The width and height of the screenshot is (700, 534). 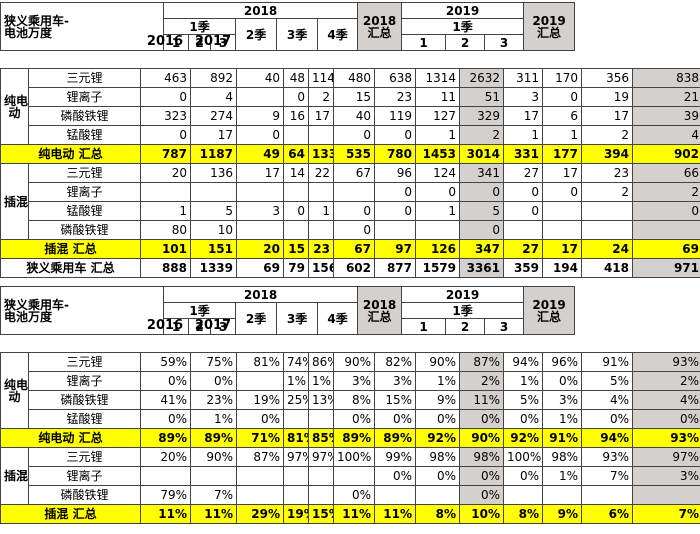 What do you see at coordinates (321, 514) in the screenshot?
I see `cell: 15%` at bounding box center [321, 514].